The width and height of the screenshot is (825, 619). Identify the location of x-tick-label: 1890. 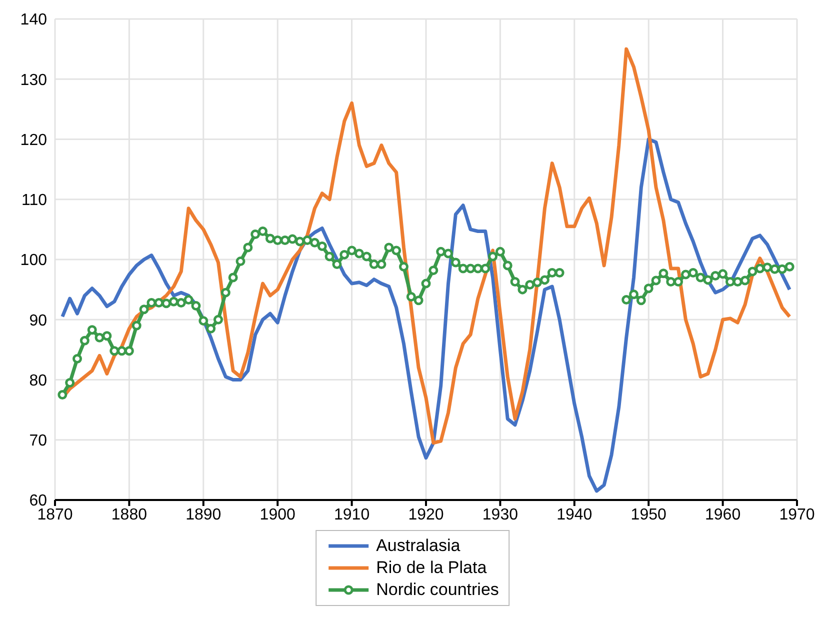
(204, 515).